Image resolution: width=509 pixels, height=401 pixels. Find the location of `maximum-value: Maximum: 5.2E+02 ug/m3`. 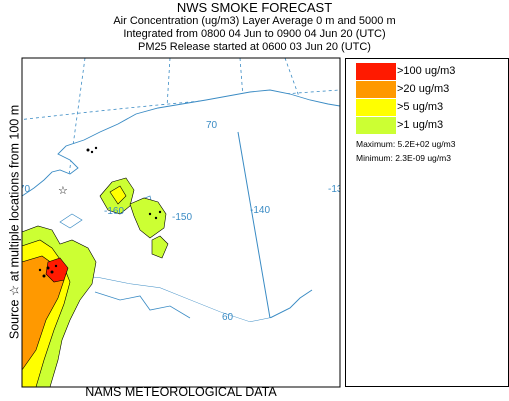

maximum-value: Maximum: 5.2E+02 ug/m3 is located at coordinates (406, 144).